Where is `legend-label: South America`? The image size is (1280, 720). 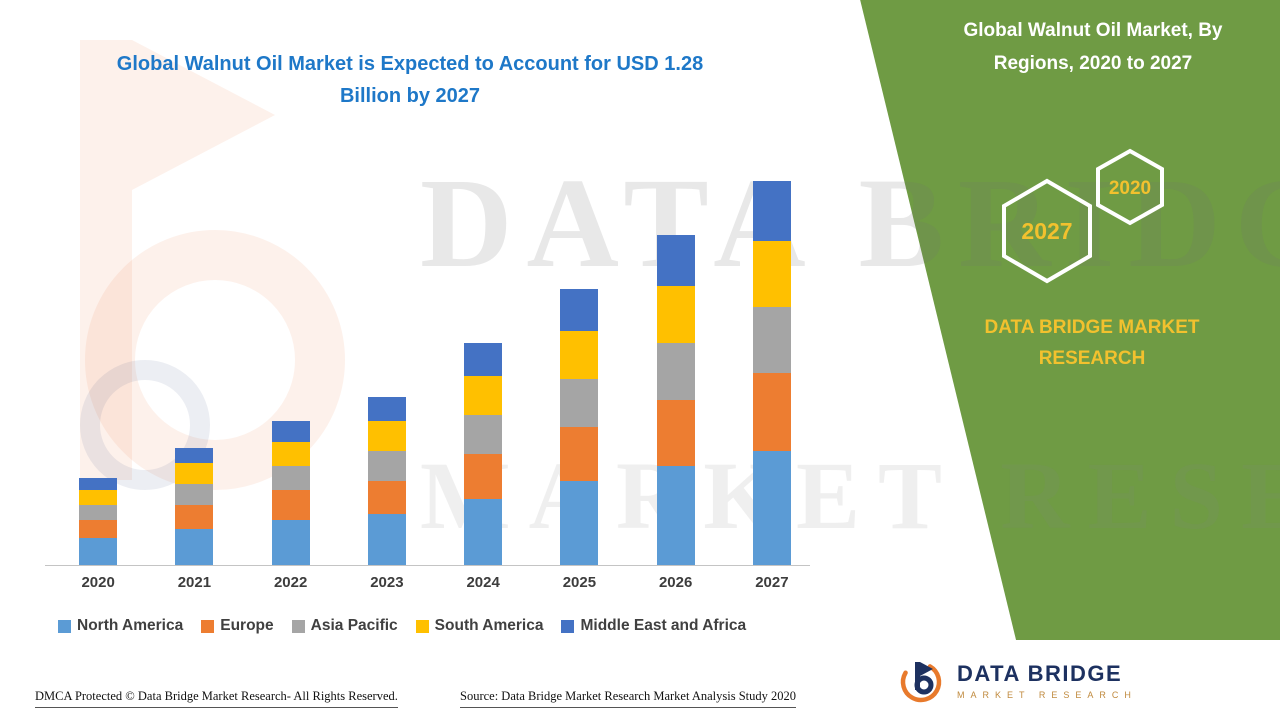
legend-label: South America is located at coordinates (489, 625).